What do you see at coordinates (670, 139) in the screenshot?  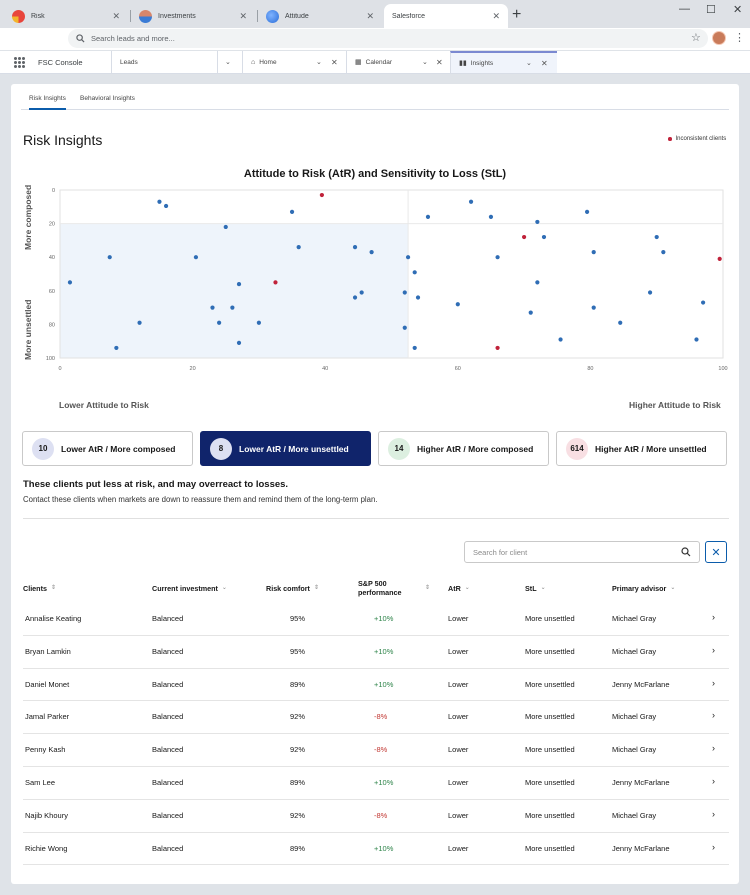 I see `legend-inconsistent-dot` at bounding box center [670, 139].